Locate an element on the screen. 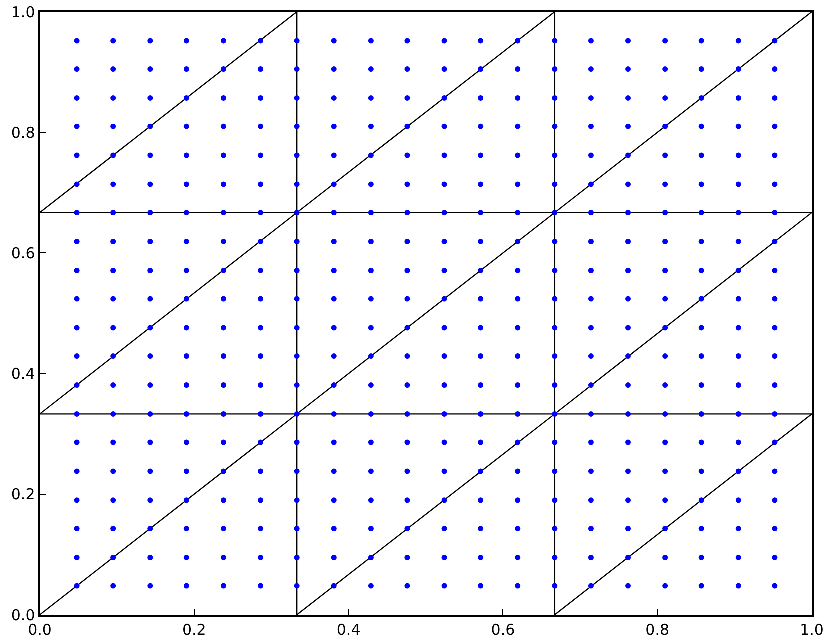  y-tick-label: 0.4 is located at coordinates (23, 374).